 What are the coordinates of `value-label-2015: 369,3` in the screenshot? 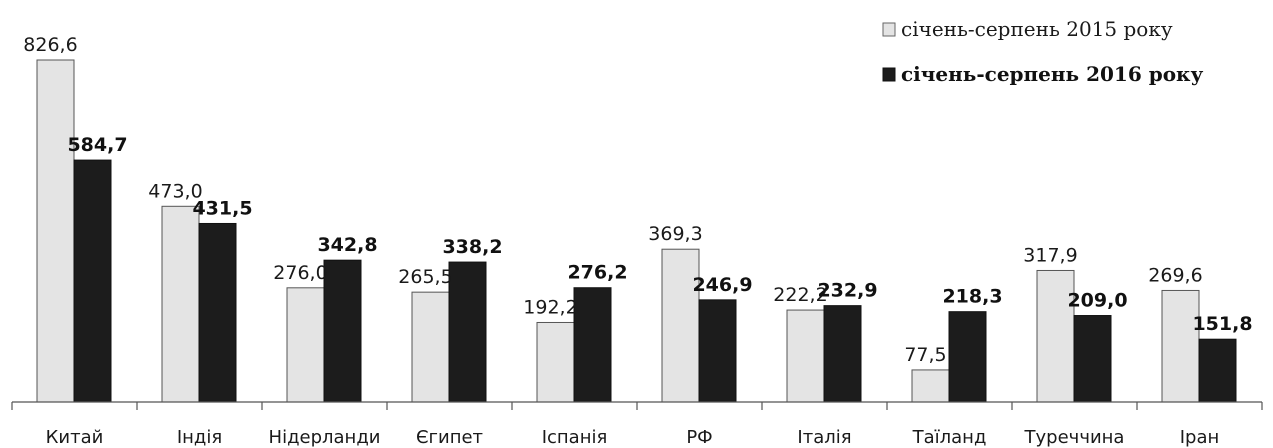 It's located at (675, 234).